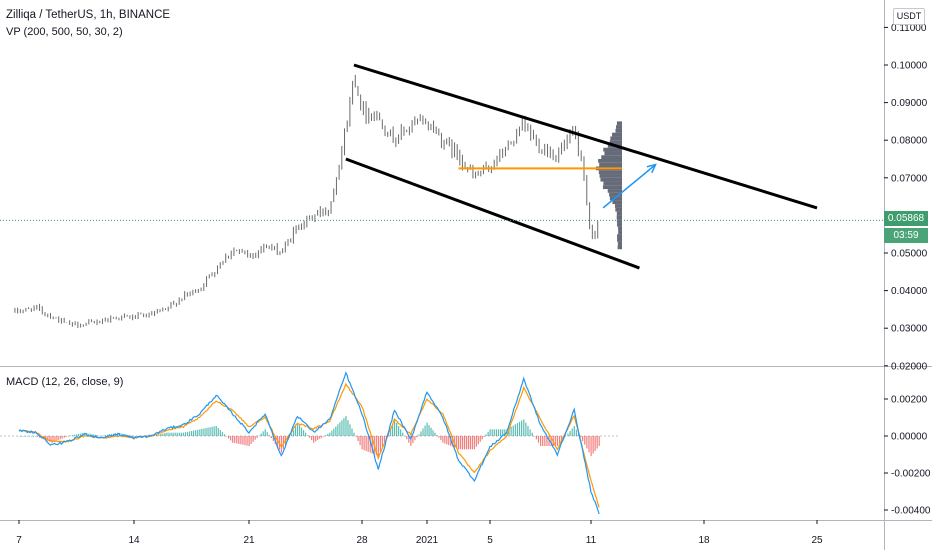 Image resolution: width=932 pixels, height=550 pixels. I want to click on time-axis-tick-label: 7, so click(19, 540).